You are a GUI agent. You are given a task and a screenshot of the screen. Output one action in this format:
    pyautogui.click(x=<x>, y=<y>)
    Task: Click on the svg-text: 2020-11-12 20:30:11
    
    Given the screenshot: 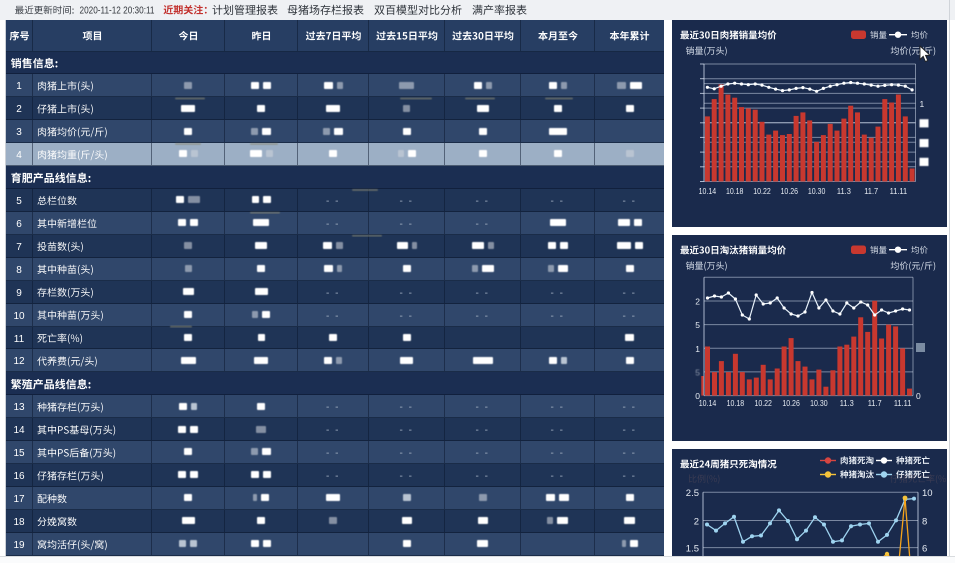 What is the action you would take?
    pyautogui.click(x=117, y=11)
    